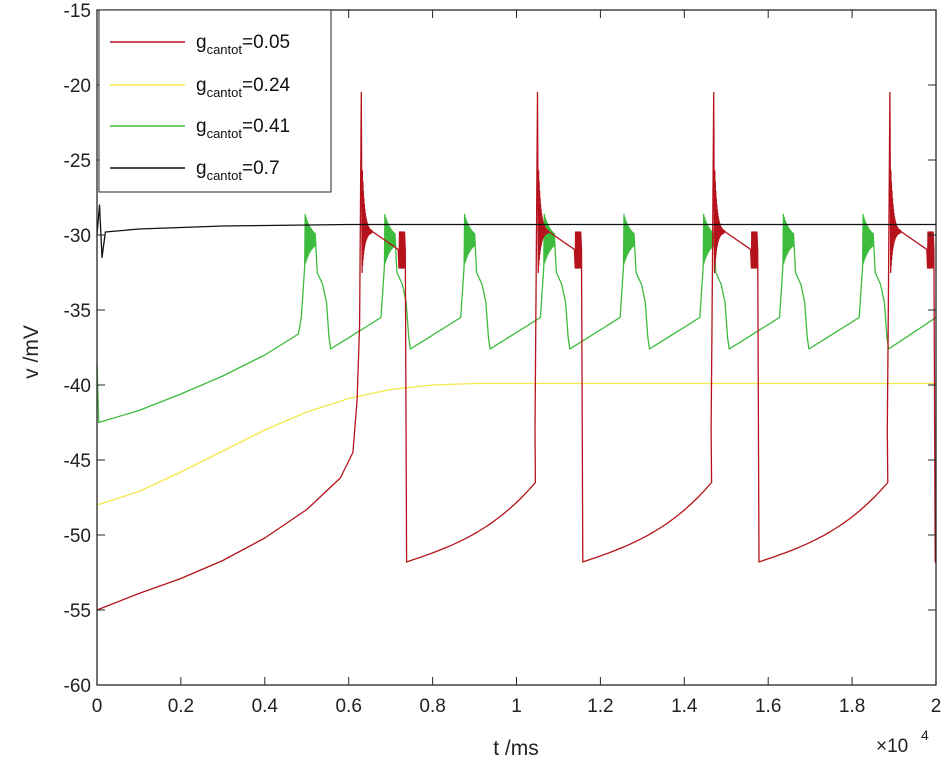  I want to click on legend-item: gcantot=0.7, so click(195, 170).